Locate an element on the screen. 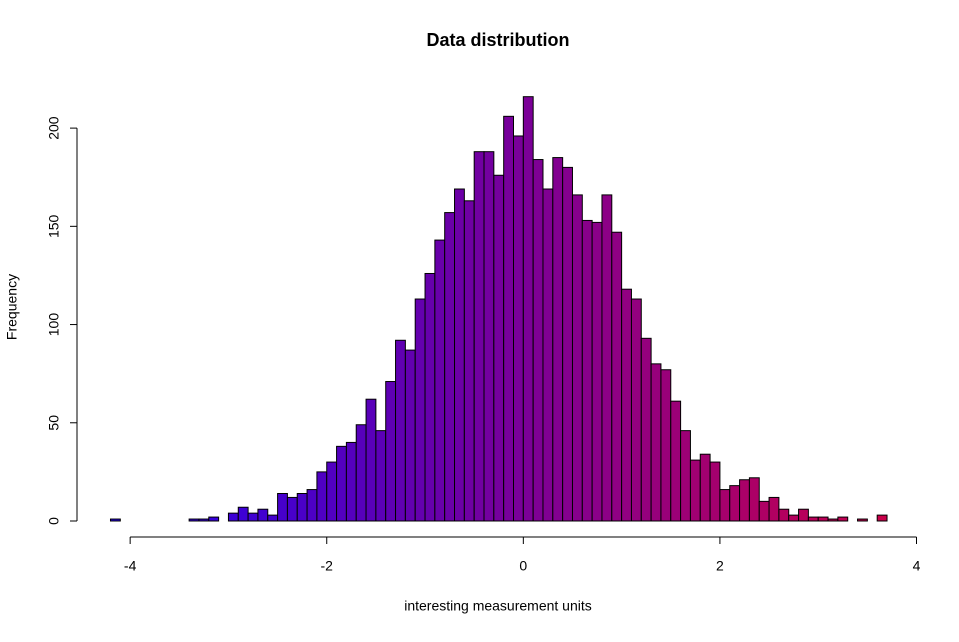 This screenshot has height=642, width=959. y-axis-label: Frequency is located at coordinates (12, 307).